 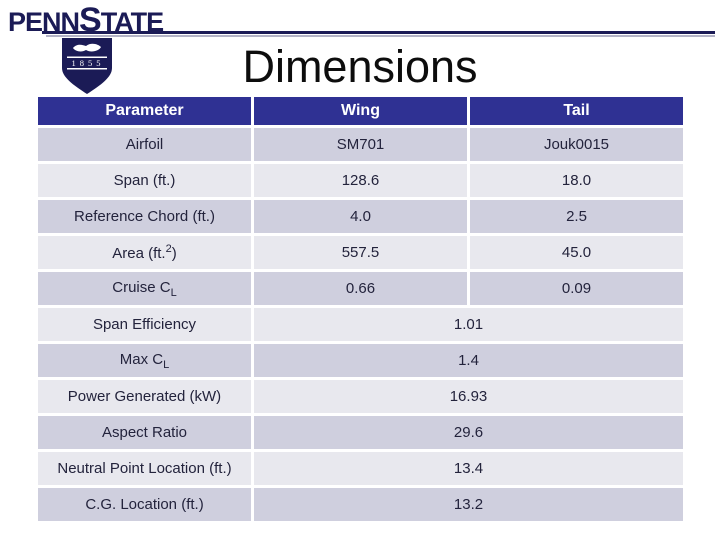 I want to click on wing-cell: 557.5, so click(x=360, y=252).